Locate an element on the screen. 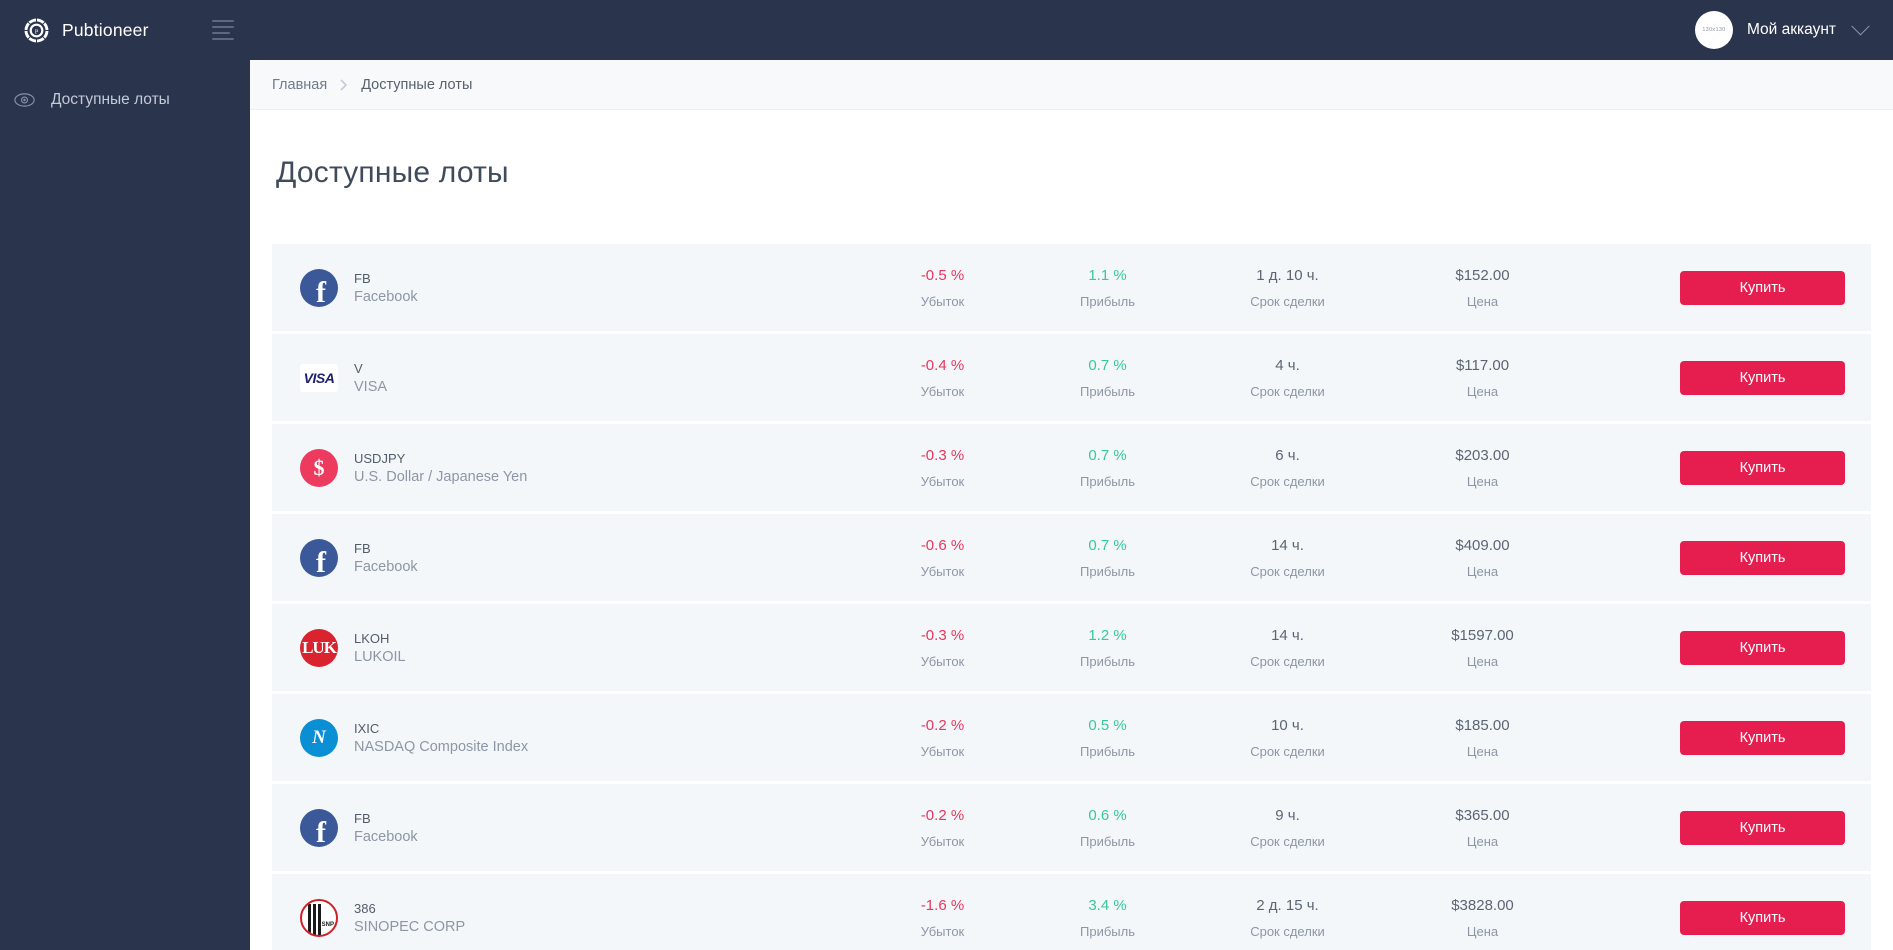 The width and height of the screenshot is (1893, 950). asset-ticker: 386 is located at coordinates (365, 908).